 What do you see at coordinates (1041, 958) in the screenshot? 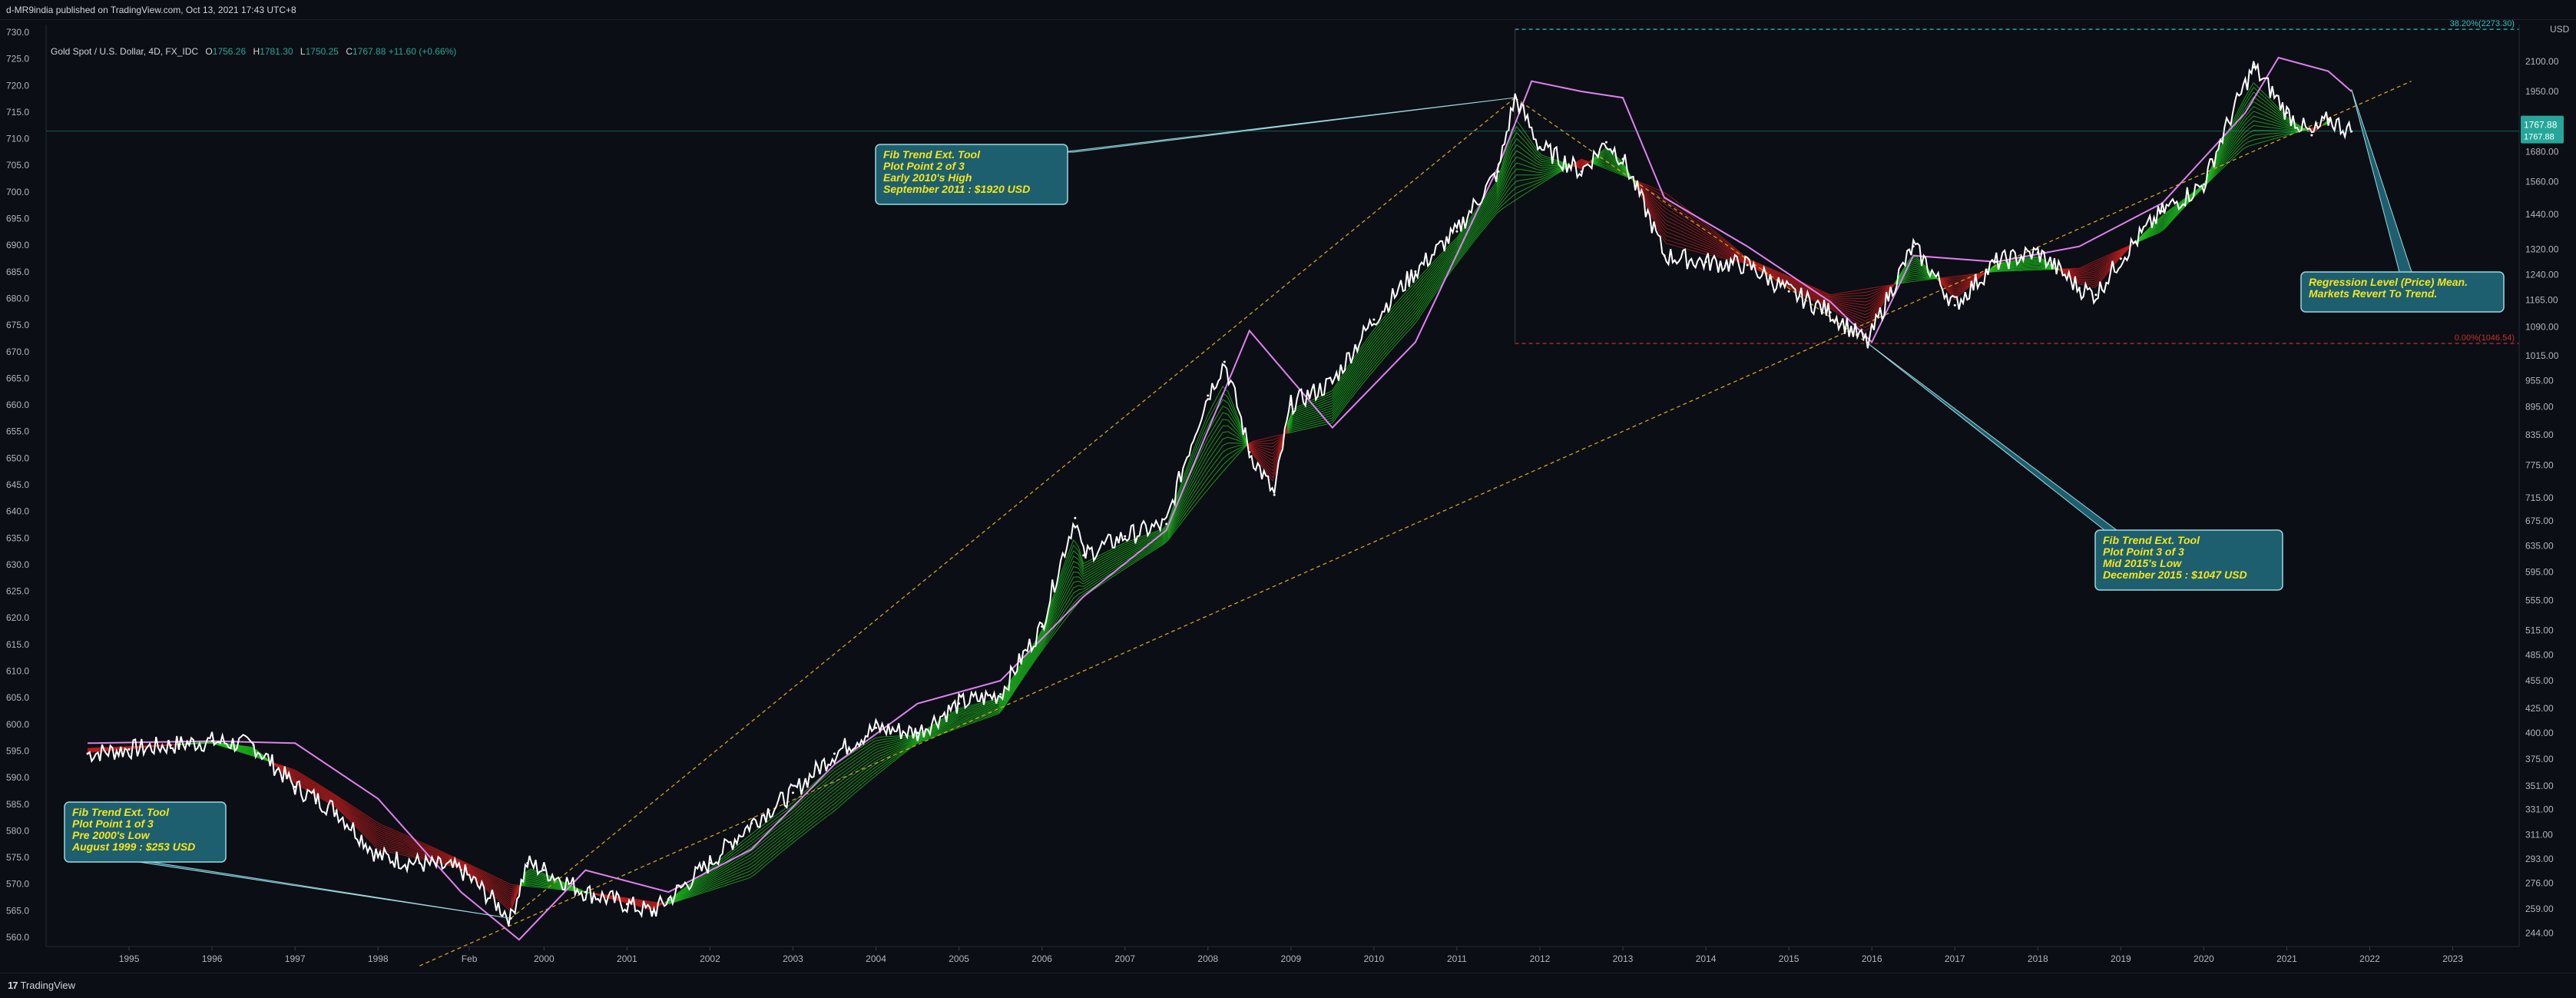
I see `x-tick-label: 2006` at bounding box center [1041, 958].